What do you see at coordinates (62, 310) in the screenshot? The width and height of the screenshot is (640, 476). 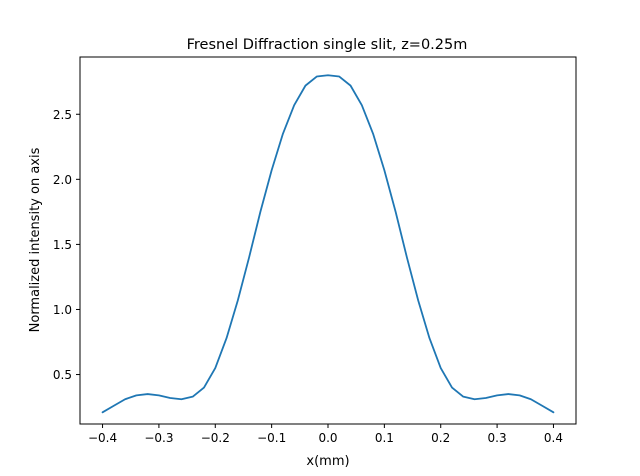 I see `y-tick-label: 1.0` at bounding box center [62, 310].